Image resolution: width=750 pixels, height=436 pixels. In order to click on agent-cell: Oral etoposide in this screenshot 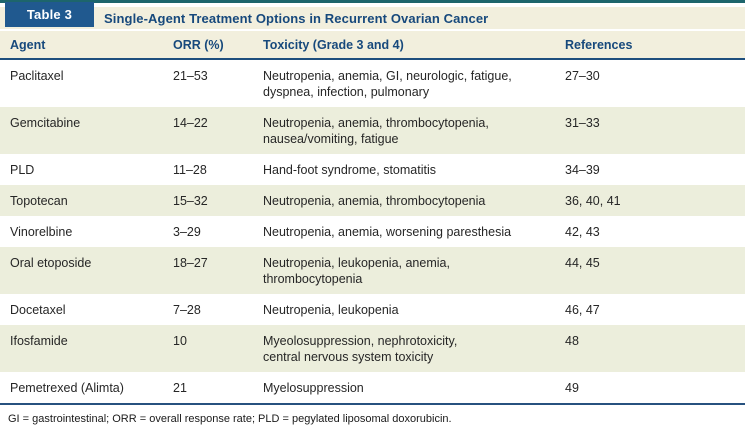, I will do `click(51, 263)`.